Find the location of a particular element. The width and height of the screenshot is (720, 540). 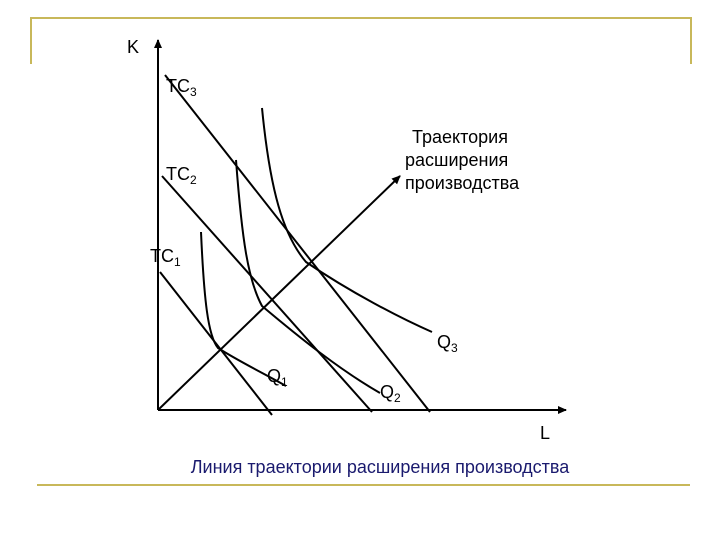

frame-top-border is located at coordinates (361, 18).